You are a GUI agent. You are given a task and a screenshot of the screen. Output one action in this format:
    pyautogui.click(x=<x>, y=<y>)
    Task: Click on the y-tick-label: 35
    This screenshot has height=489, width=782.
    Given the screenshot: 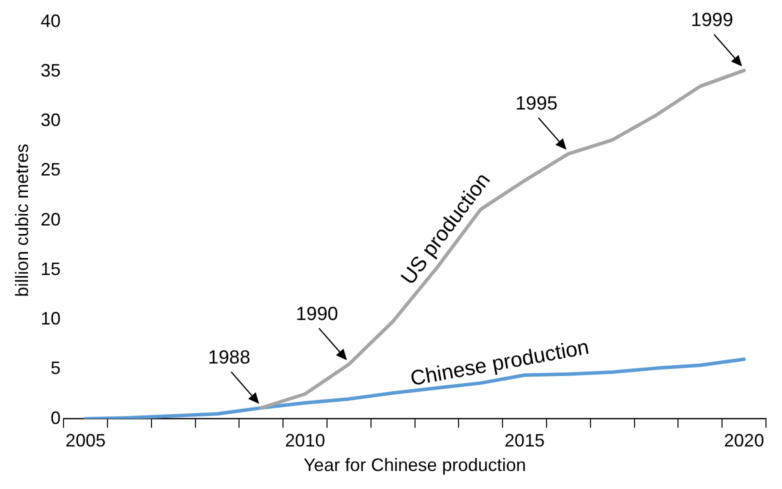 What is the action you would take?
    pyautogui.click(x=50, y=70)
    